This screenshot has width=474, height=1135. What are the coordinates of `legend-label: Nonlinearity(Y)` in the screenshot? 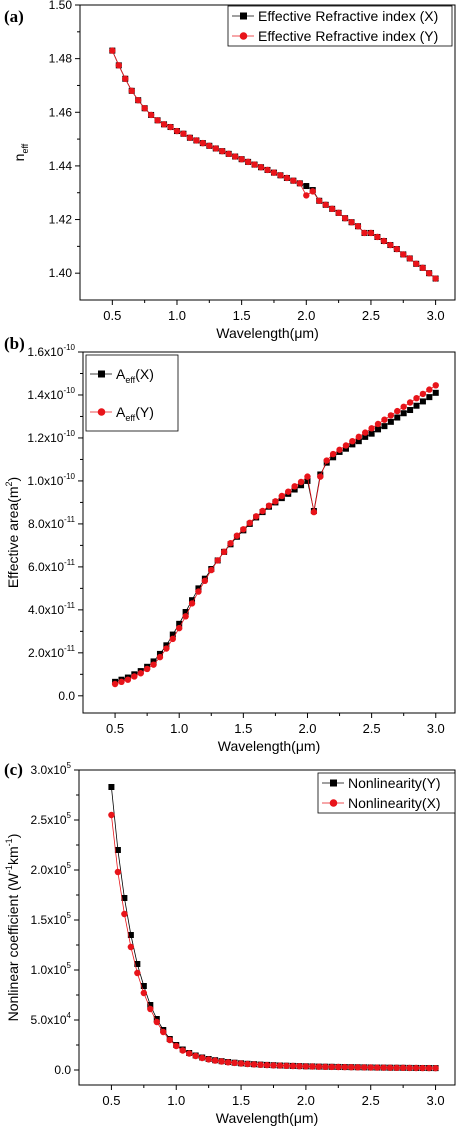 It's located at (394, 783).